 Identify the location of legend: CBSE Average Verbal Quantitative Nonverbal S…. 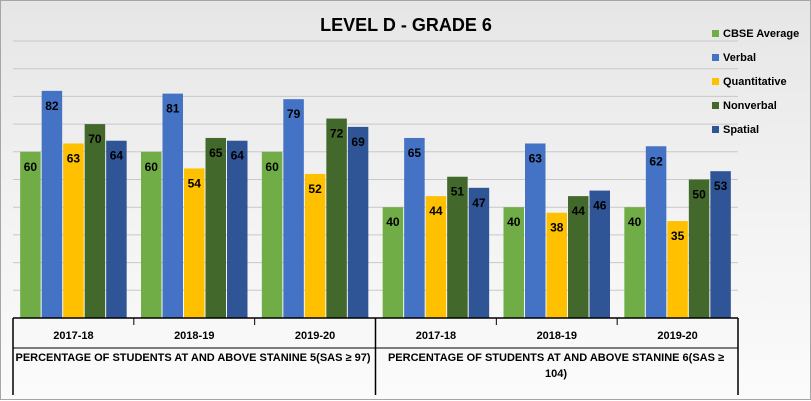
(760, 81).